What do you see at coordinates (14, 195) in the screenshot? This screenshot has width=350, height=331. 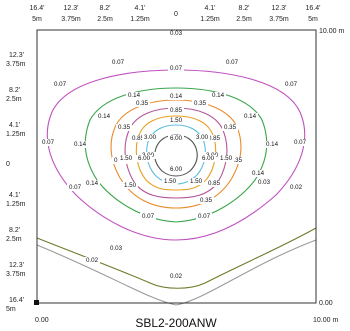 I see `y-tick-label-ft: 4.1'` at bounding box center [14, 195].